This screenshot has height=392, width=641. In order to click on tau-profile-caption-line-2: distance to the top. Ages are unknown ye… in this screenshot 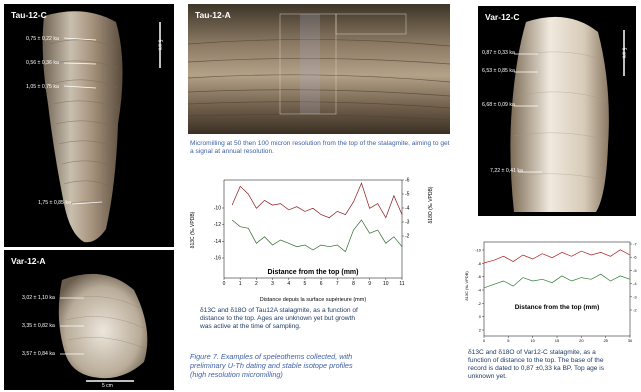, I will do `click(278, 318)`.